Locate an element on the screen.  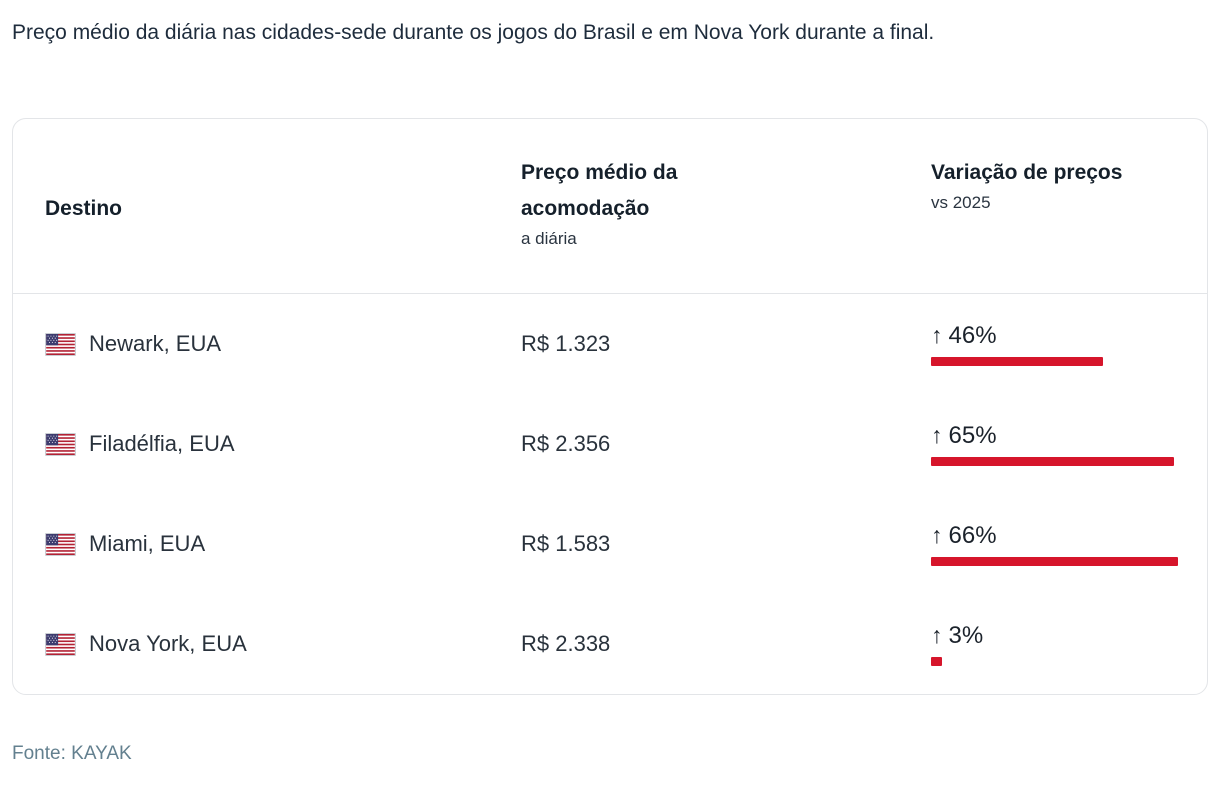
table-row: Filadélfia, EUA R$ 2.356 ↑ 65% is located at coordinates (610, 444).